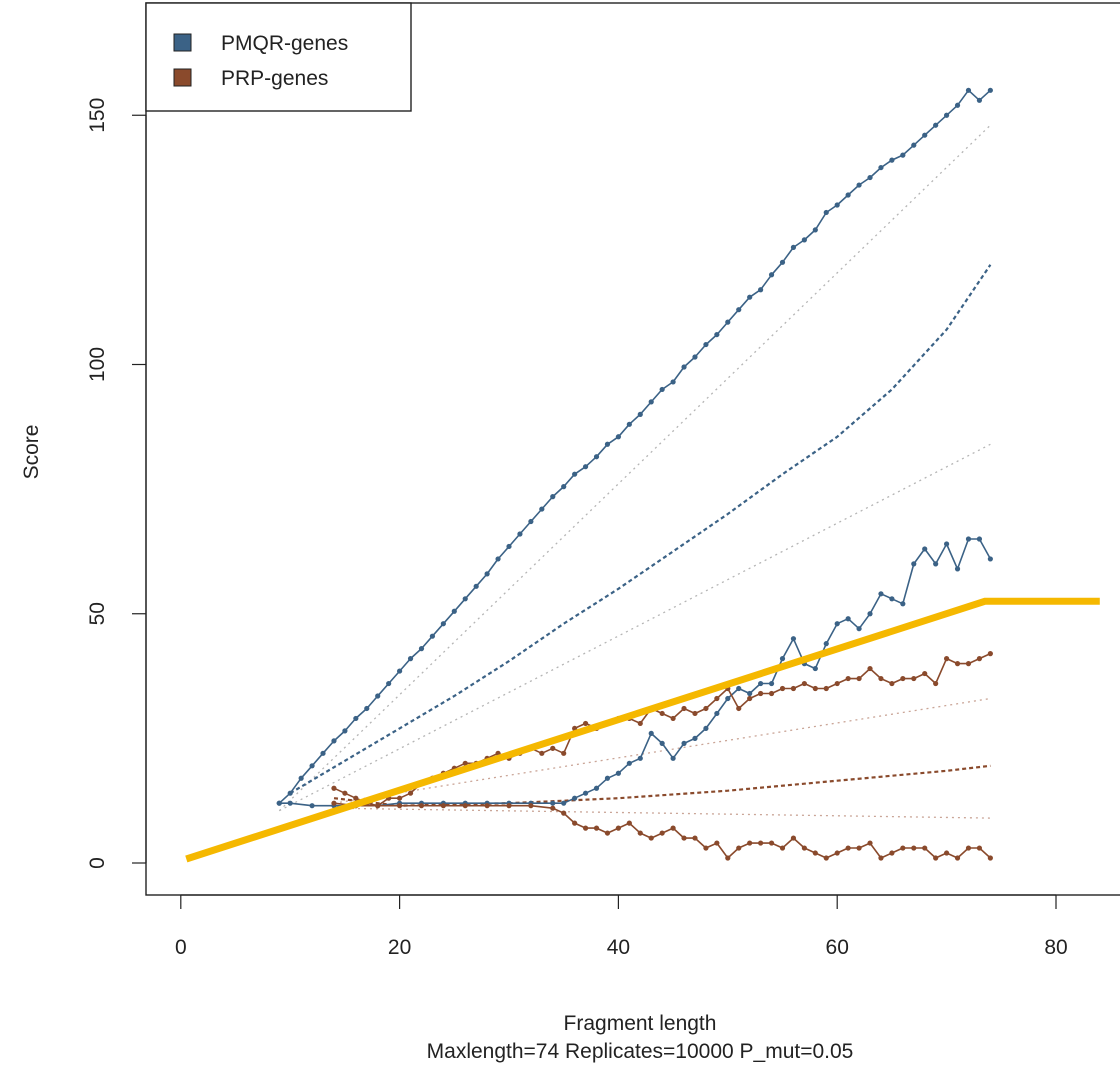 The image size is (1120, 1069). Describe the element at coordinates (116, 483) in the screenshot. I see `y-axis: 0 50 100 150` at that location.